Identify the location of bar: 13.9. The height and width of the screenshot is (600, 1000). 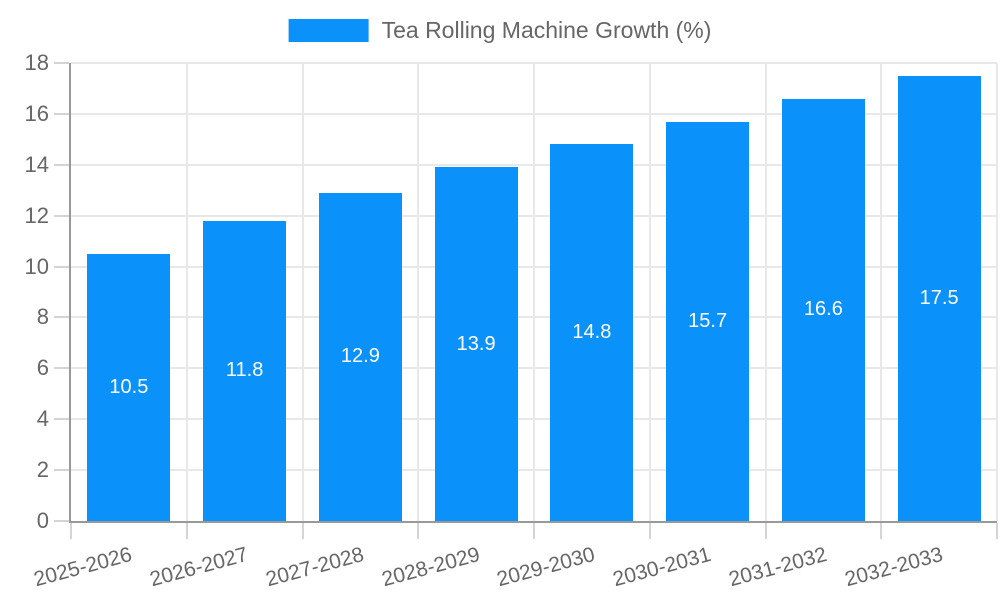
(476, 344).